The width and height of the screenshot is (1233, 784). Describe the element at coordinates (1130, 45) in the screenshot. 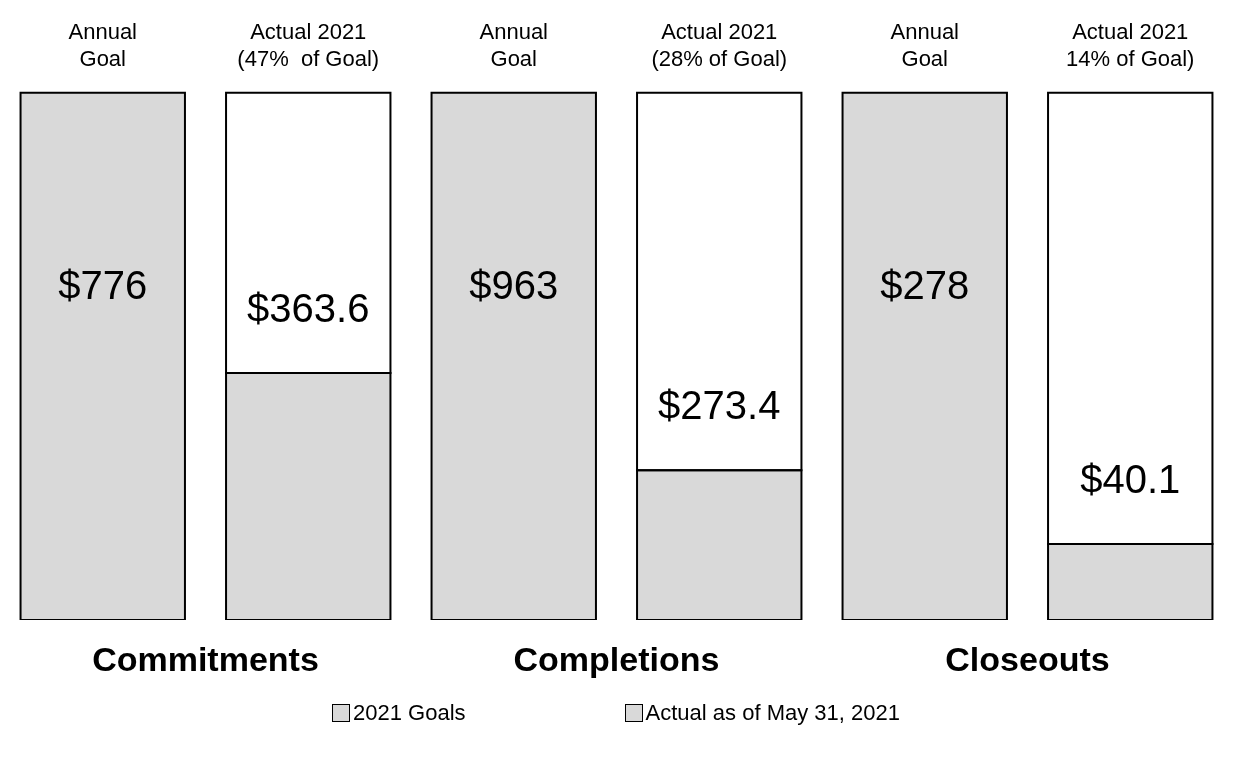

I see `x-tick-label: Actual 2021 14% of Goal)` at that location.